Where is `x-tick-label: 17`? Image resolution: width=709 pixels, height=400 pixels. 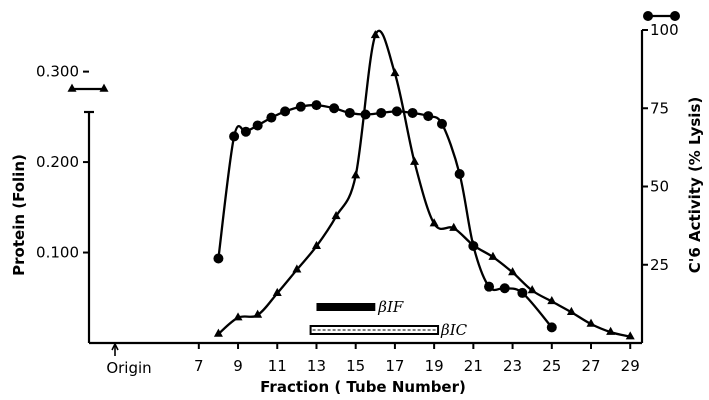 x-tick-label: 17 is located at coordinates (394, 366).